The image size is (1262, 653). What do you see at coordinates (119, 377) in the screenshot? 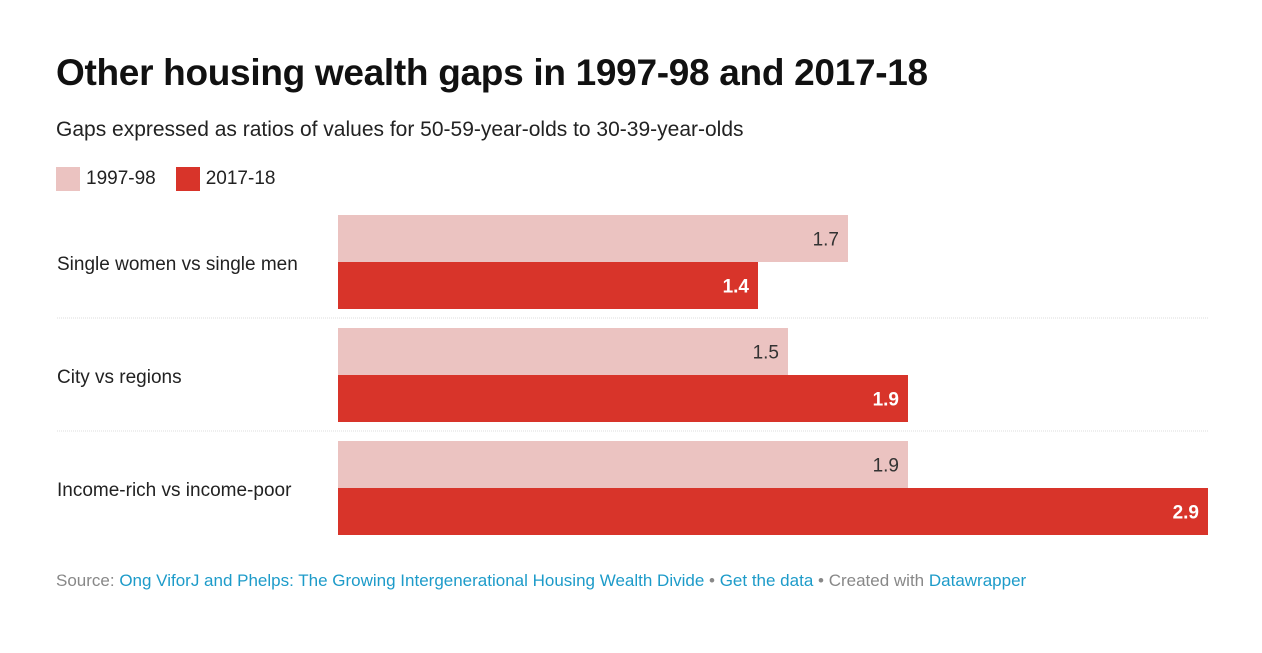
I see `category-label: City vs regions` at bounding box center [119, 377].